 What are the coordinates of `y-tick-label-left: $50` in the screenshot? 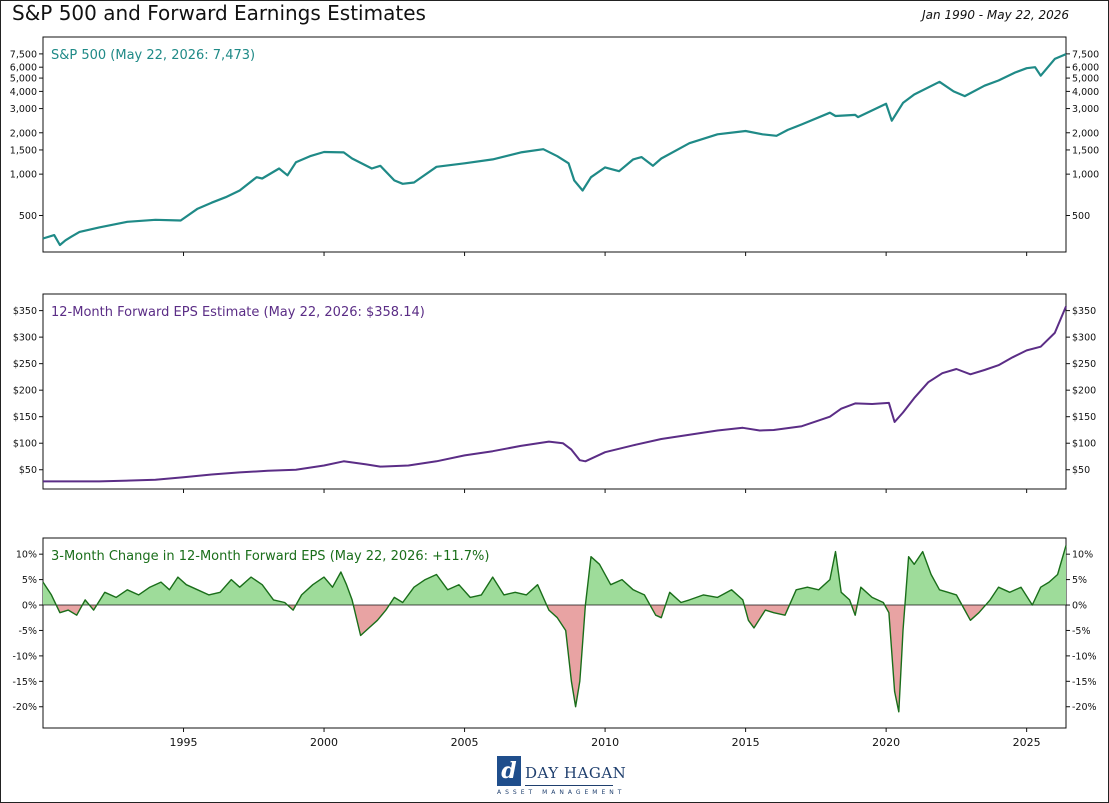 It's located at (28, 470).